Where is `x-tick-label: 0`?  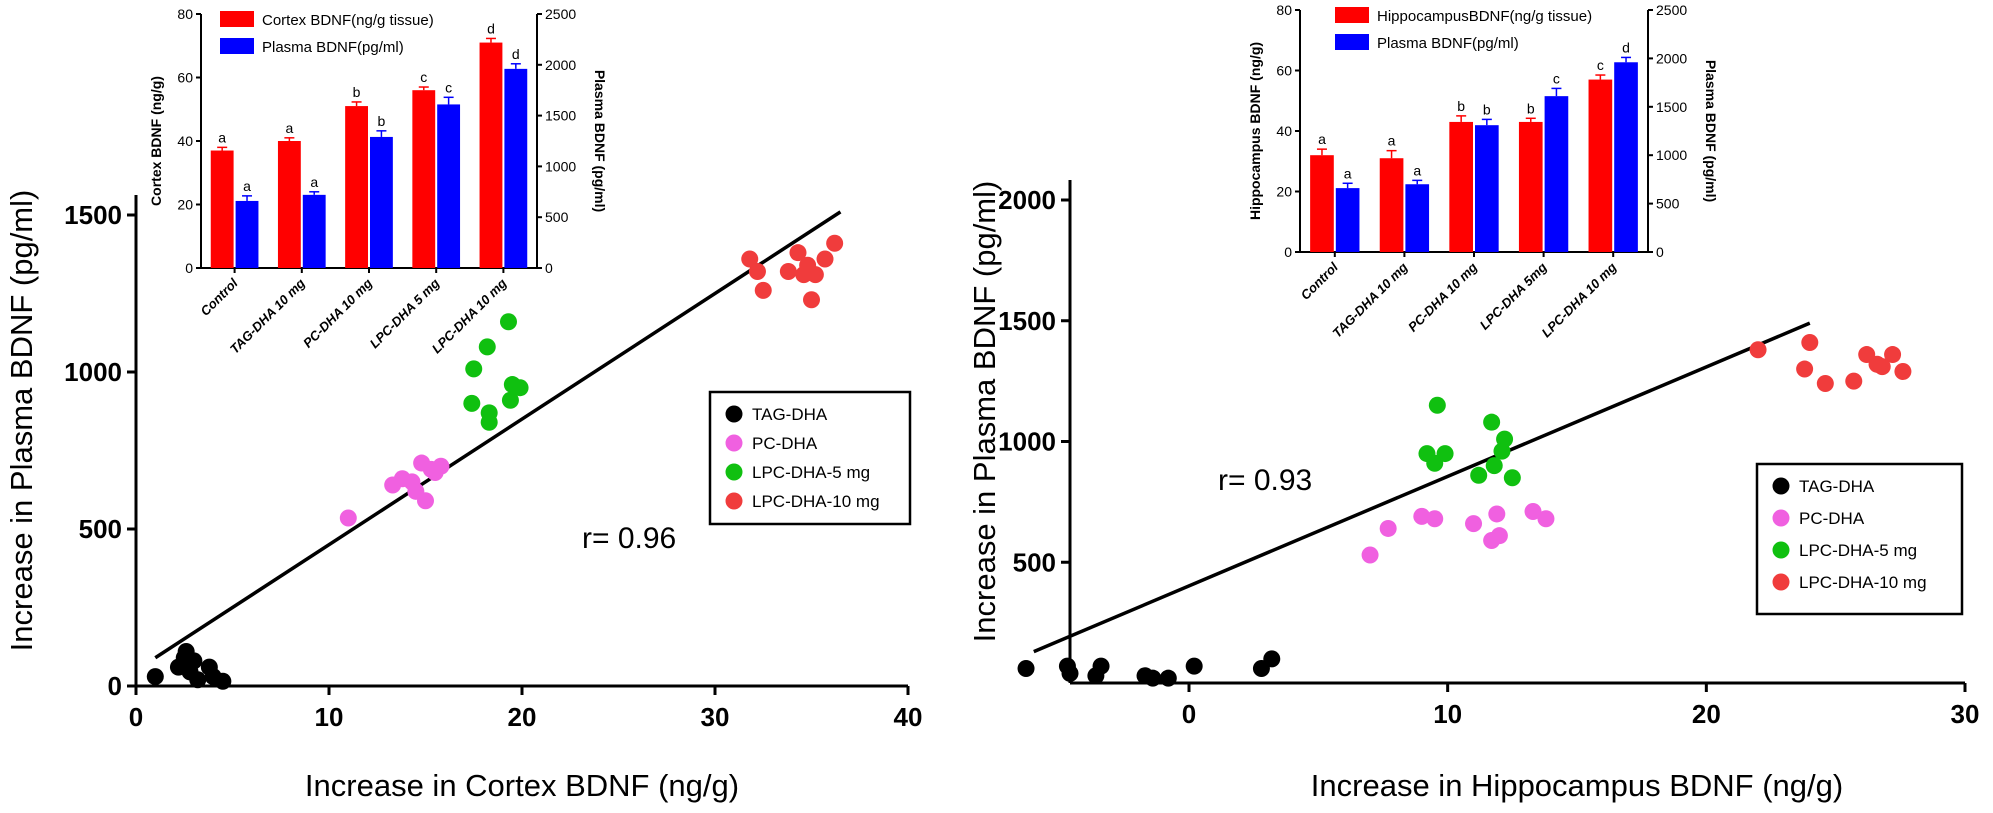 x-tick-label: 0 is located at coordinates (136, 717).